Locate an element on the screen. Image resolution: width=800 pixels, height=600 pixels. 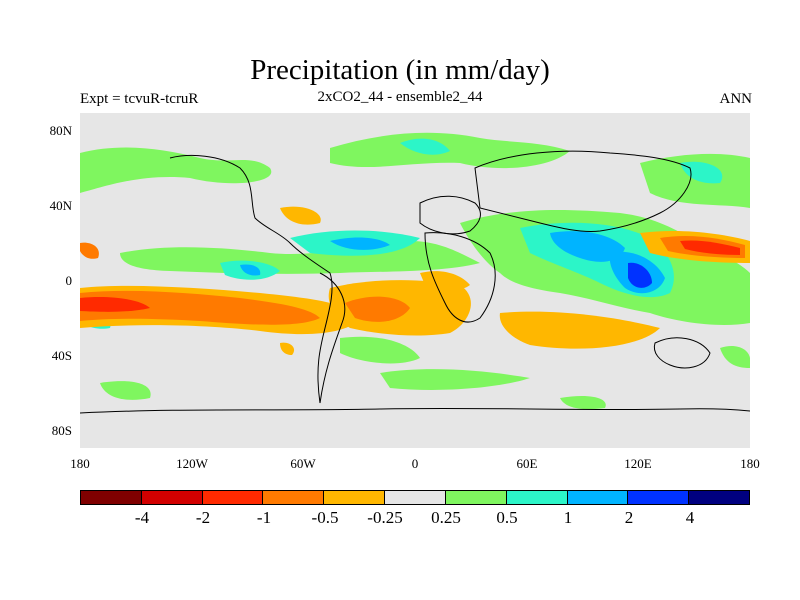
x-tick-180-right: 180 is located at coordinates (750, 463).